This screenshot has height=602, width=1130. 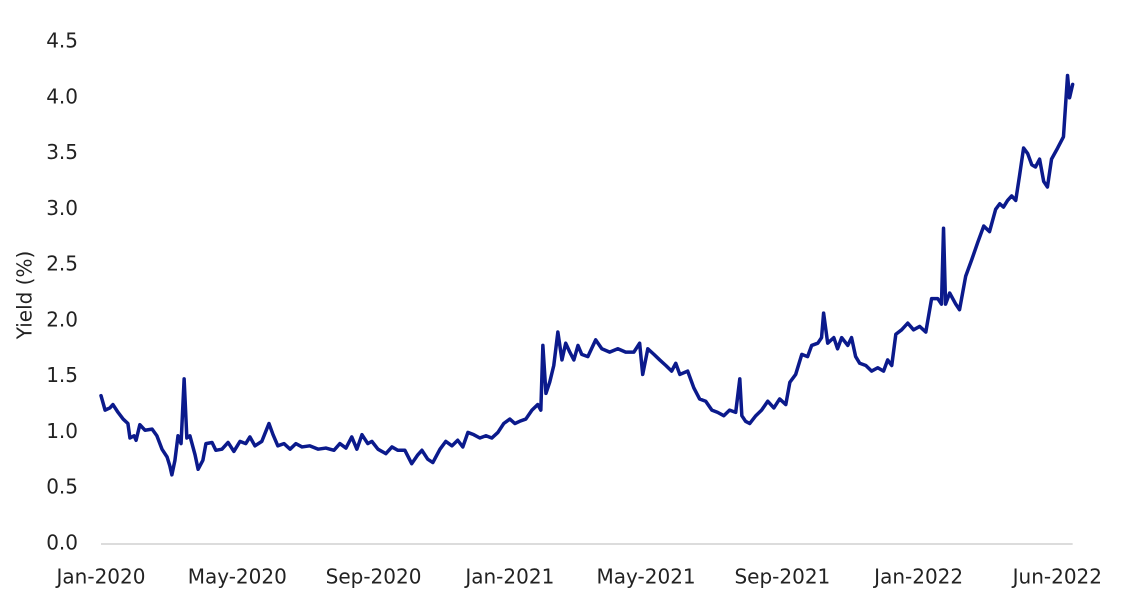 What do you see at coordinates (62, 264) in the screenshot?
I see `y-tick-label: 2.5` at bounding box center [62, 264].